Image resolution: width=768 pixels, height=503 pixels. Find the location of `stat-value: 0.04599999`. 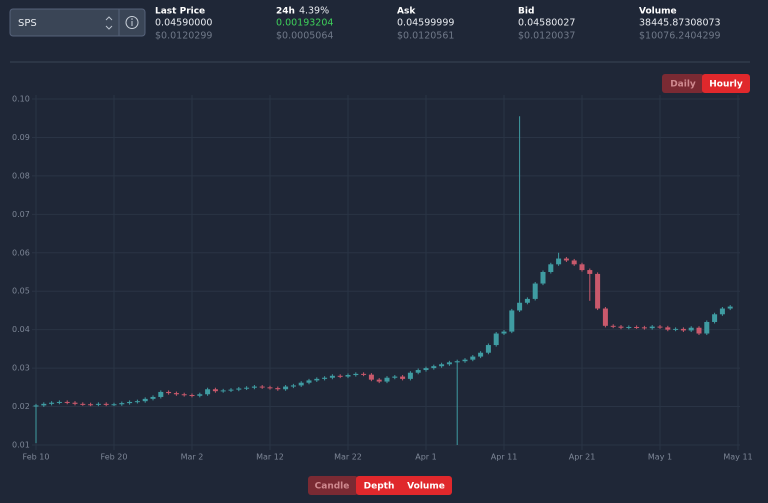

stat-value: 0.04599999 is located at coordinates (425, 23).